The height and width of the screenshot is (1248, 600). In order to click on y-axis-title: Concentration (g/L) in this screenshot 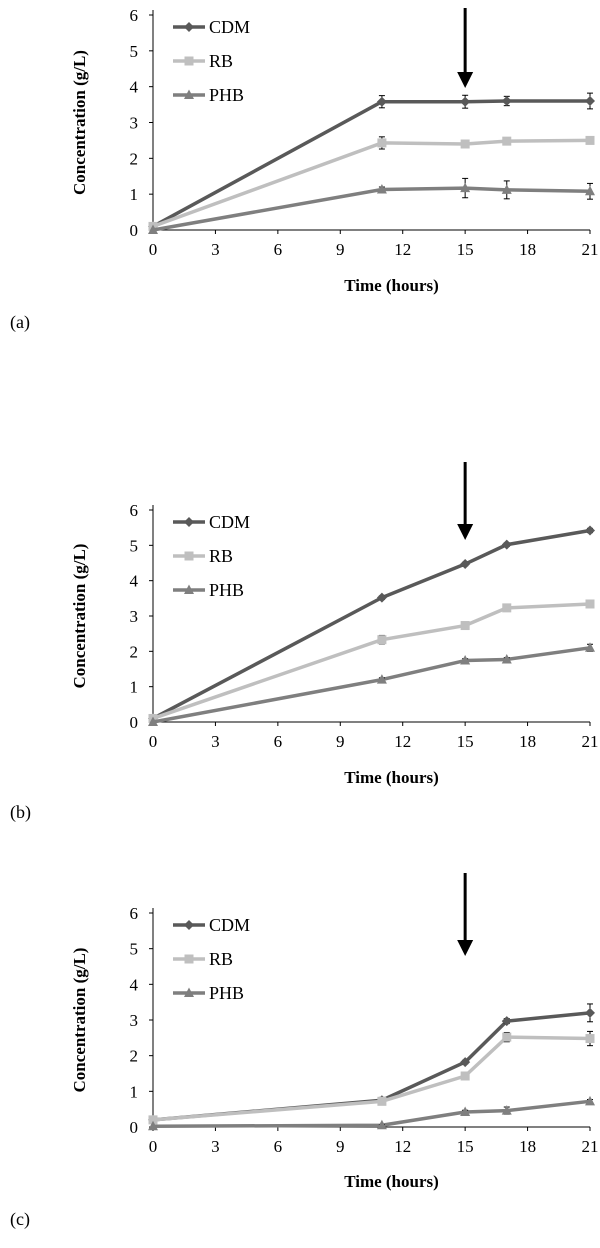, I will do `click(79, 122)`.